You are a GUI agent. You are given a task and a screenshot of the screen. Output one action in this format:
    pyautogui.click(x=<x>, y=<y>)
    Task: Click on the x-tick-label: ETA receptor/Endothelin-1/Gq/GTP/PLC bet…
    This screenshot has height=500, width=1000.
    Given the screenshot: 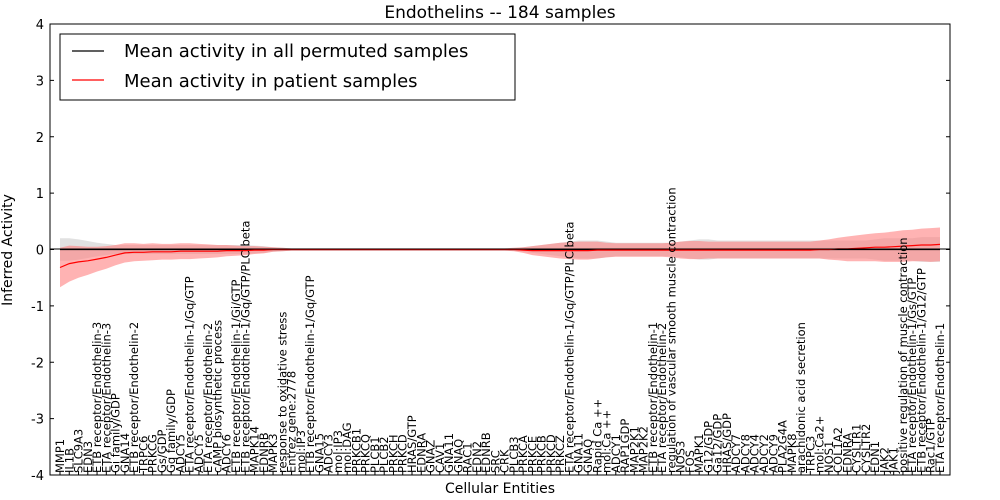 What is the action you would take?
    pyautogui.click(x=570, y=347)
    